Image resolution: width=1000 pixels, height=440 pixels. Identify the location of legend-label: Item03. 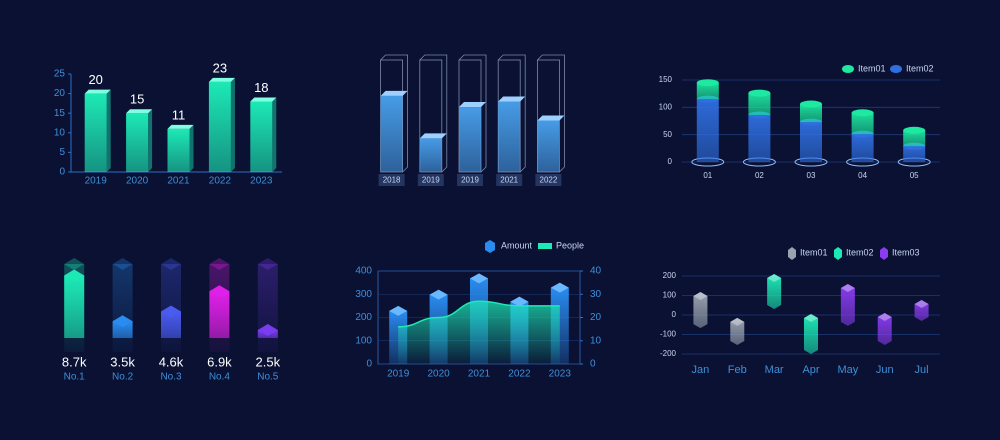
(906, 252).